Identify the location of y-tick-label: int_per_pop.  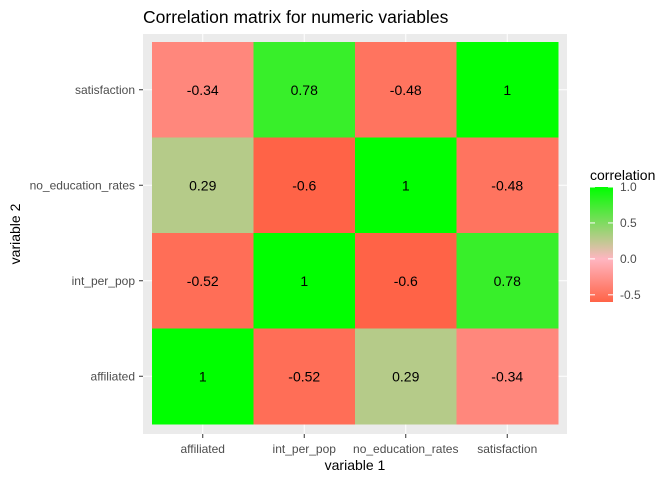
(104, 281).